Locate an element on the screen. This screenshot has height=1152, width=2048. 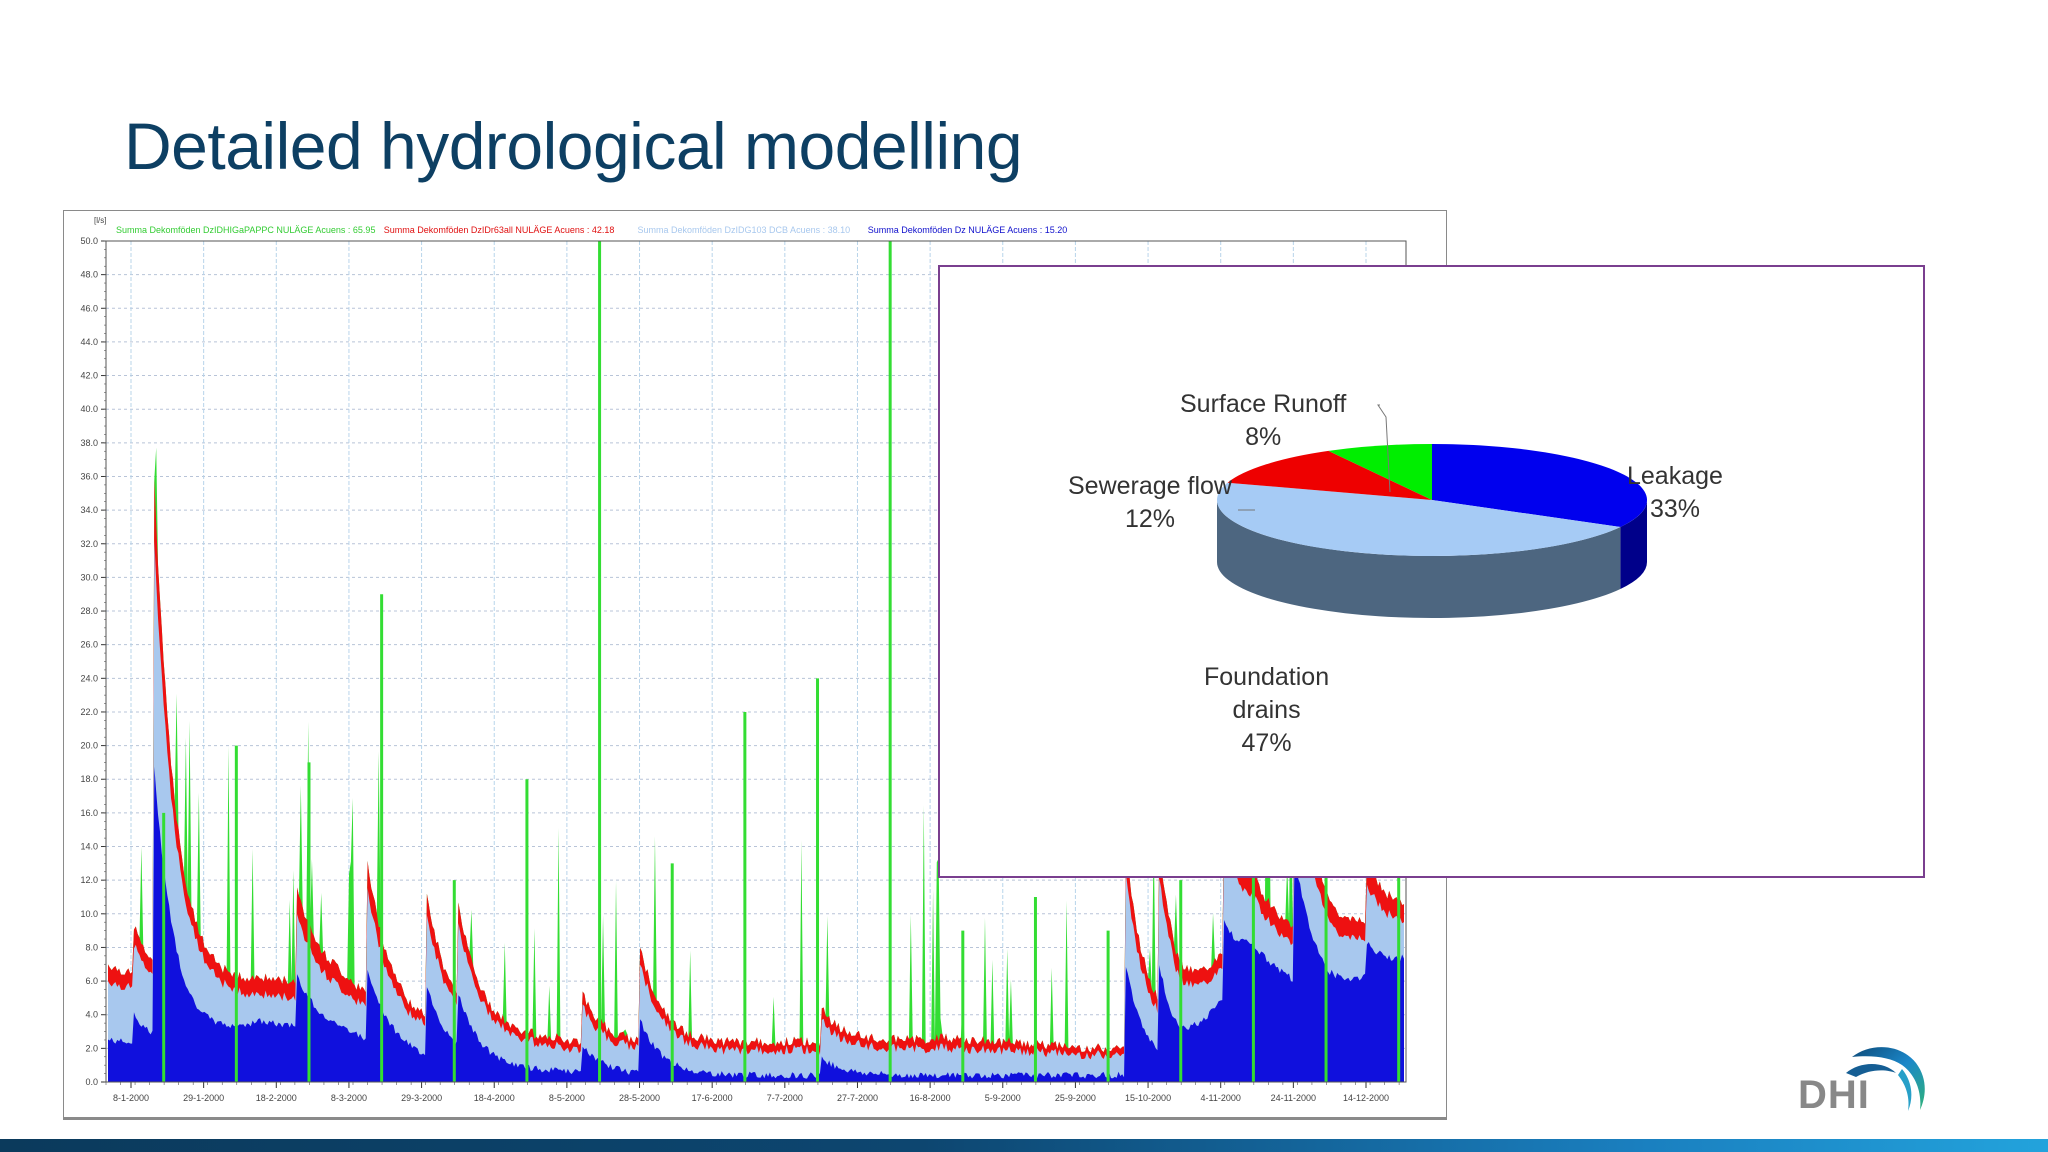
x-tick-label: 8-5-2000 is located at coordinates (567, 1098).